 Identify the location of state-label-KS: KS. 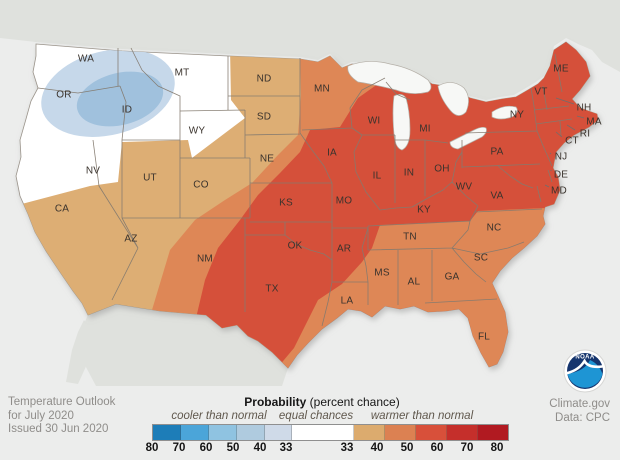
(286, 203).